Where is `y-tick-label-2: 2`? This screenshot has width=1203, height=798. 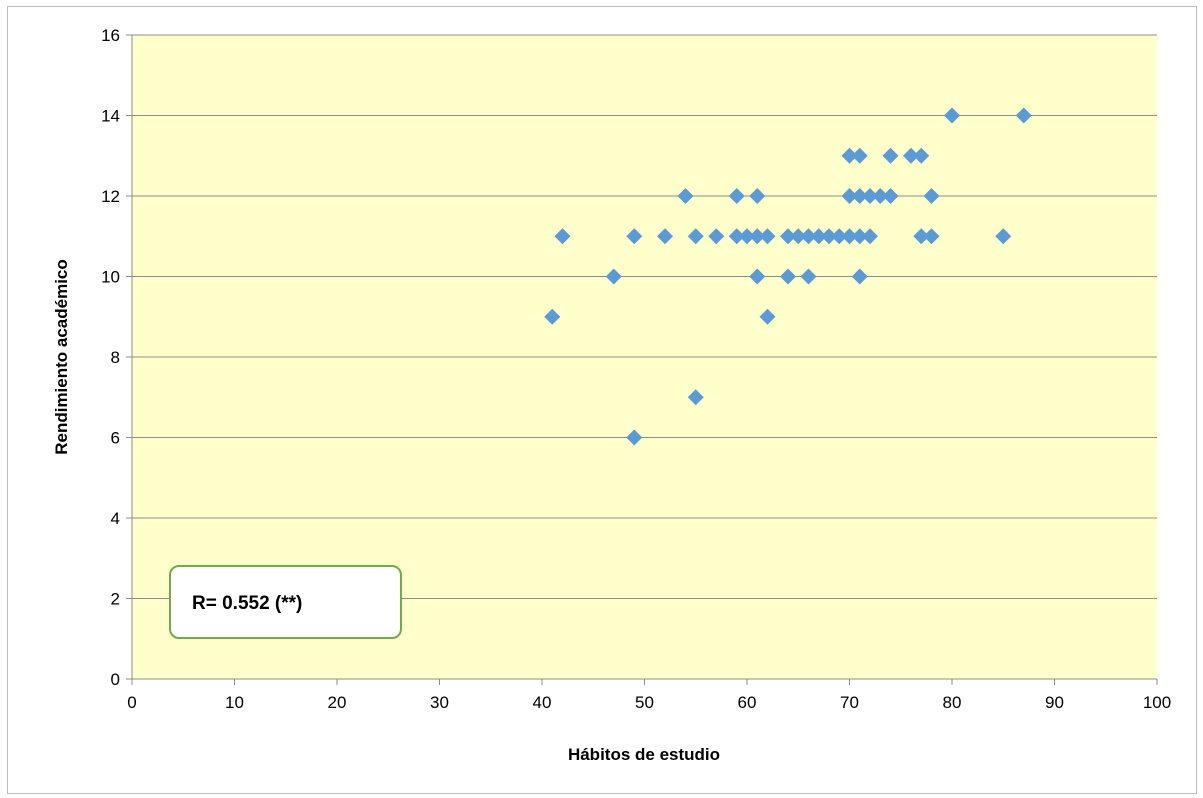
y-tick-label-2: 2 is located at coordinates (115, 599).